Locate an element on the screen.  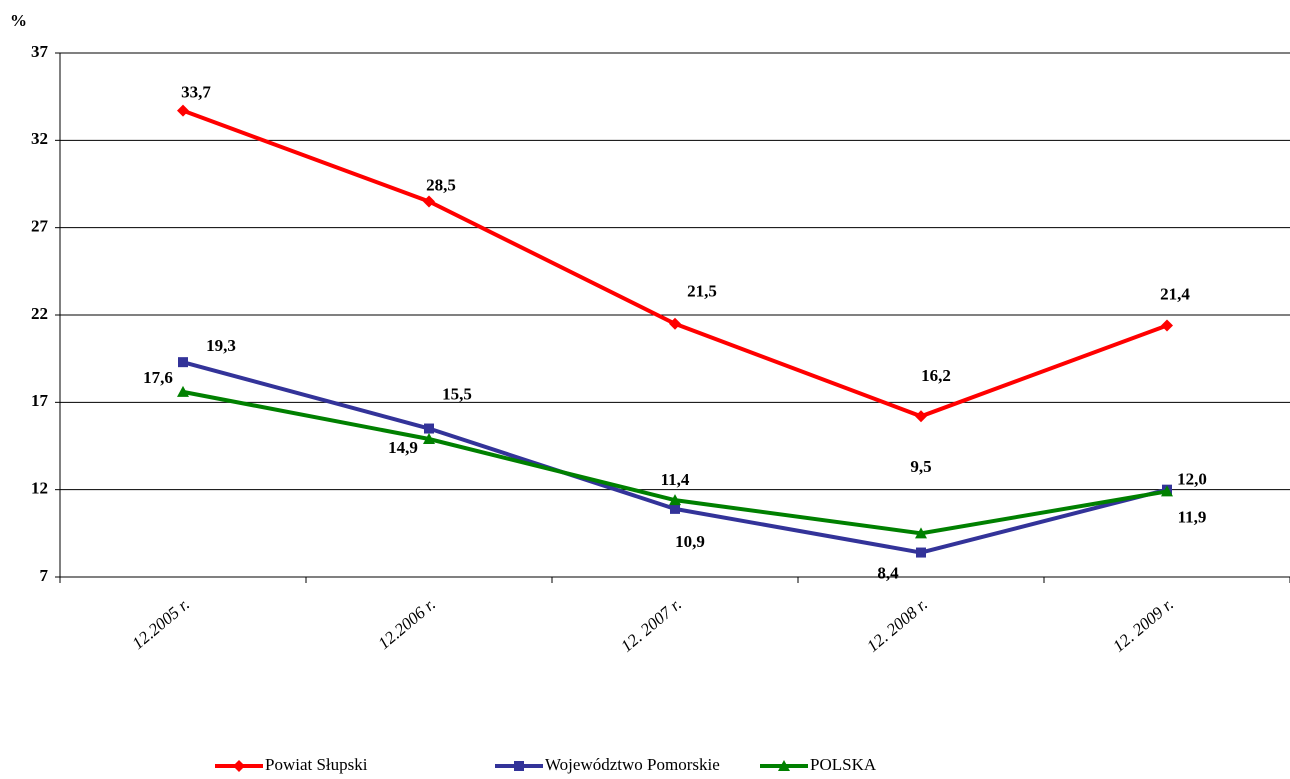
data-label: 12,0 is located at coordinates (1192, 479).